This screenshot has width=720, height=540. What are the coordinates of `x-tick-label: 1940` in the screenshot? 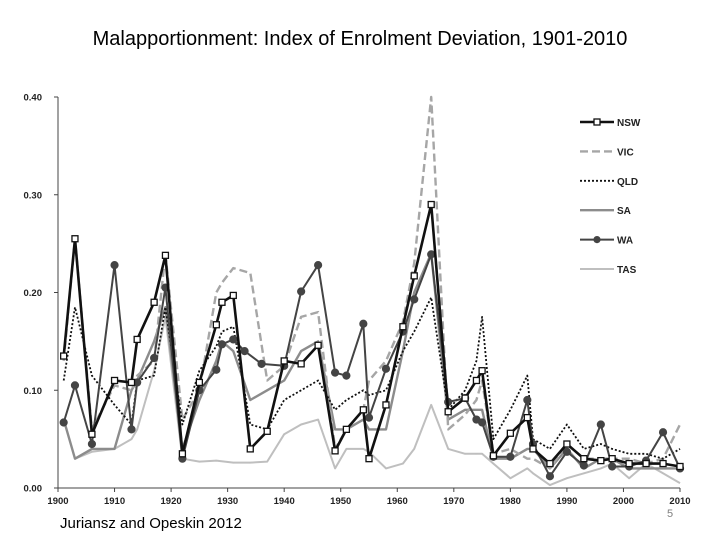 It's located at (284, 501).